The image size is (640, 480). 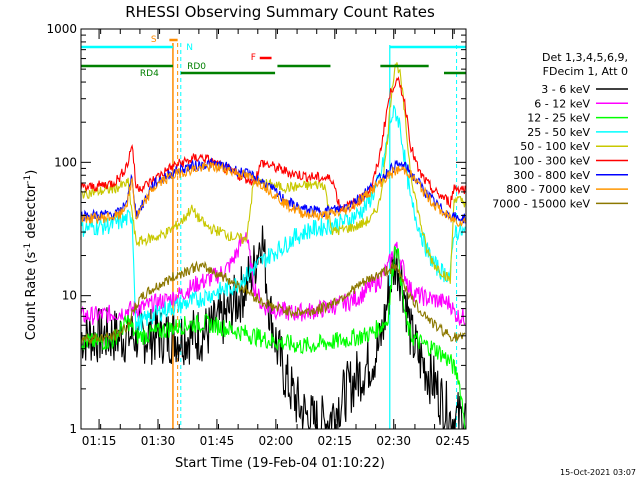 I want to click on y-tick-label: 1000, so click(x=61, y=29).